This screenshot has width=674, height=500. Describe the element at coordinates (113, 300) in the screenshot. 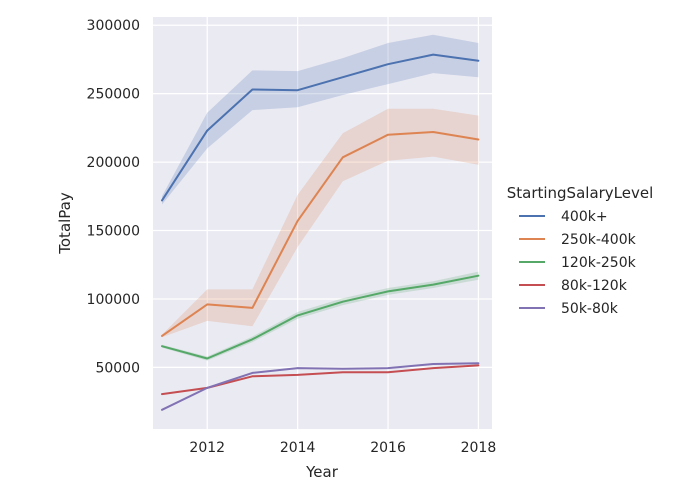

I see `y-tick-label: 100000` at that location.